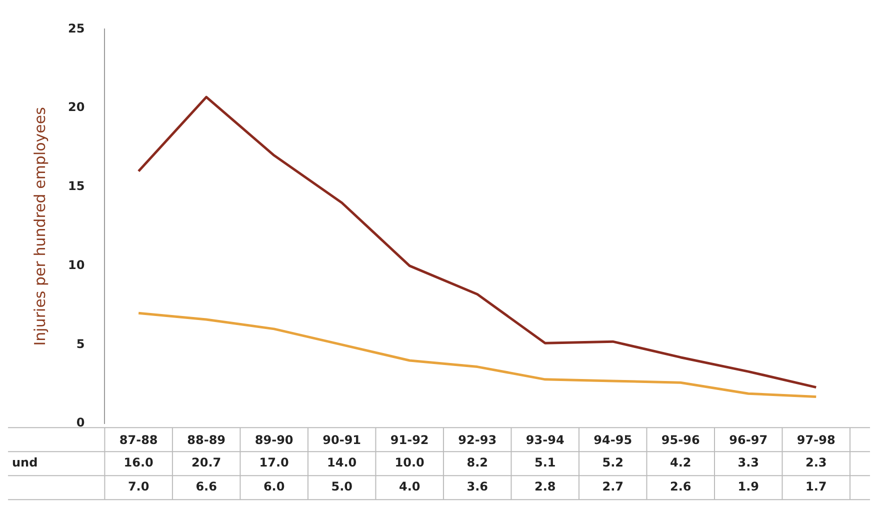  Describe the element at coordinates (477, 439) in the screenshot. I see `x-tick-label: 92-93` at that location.